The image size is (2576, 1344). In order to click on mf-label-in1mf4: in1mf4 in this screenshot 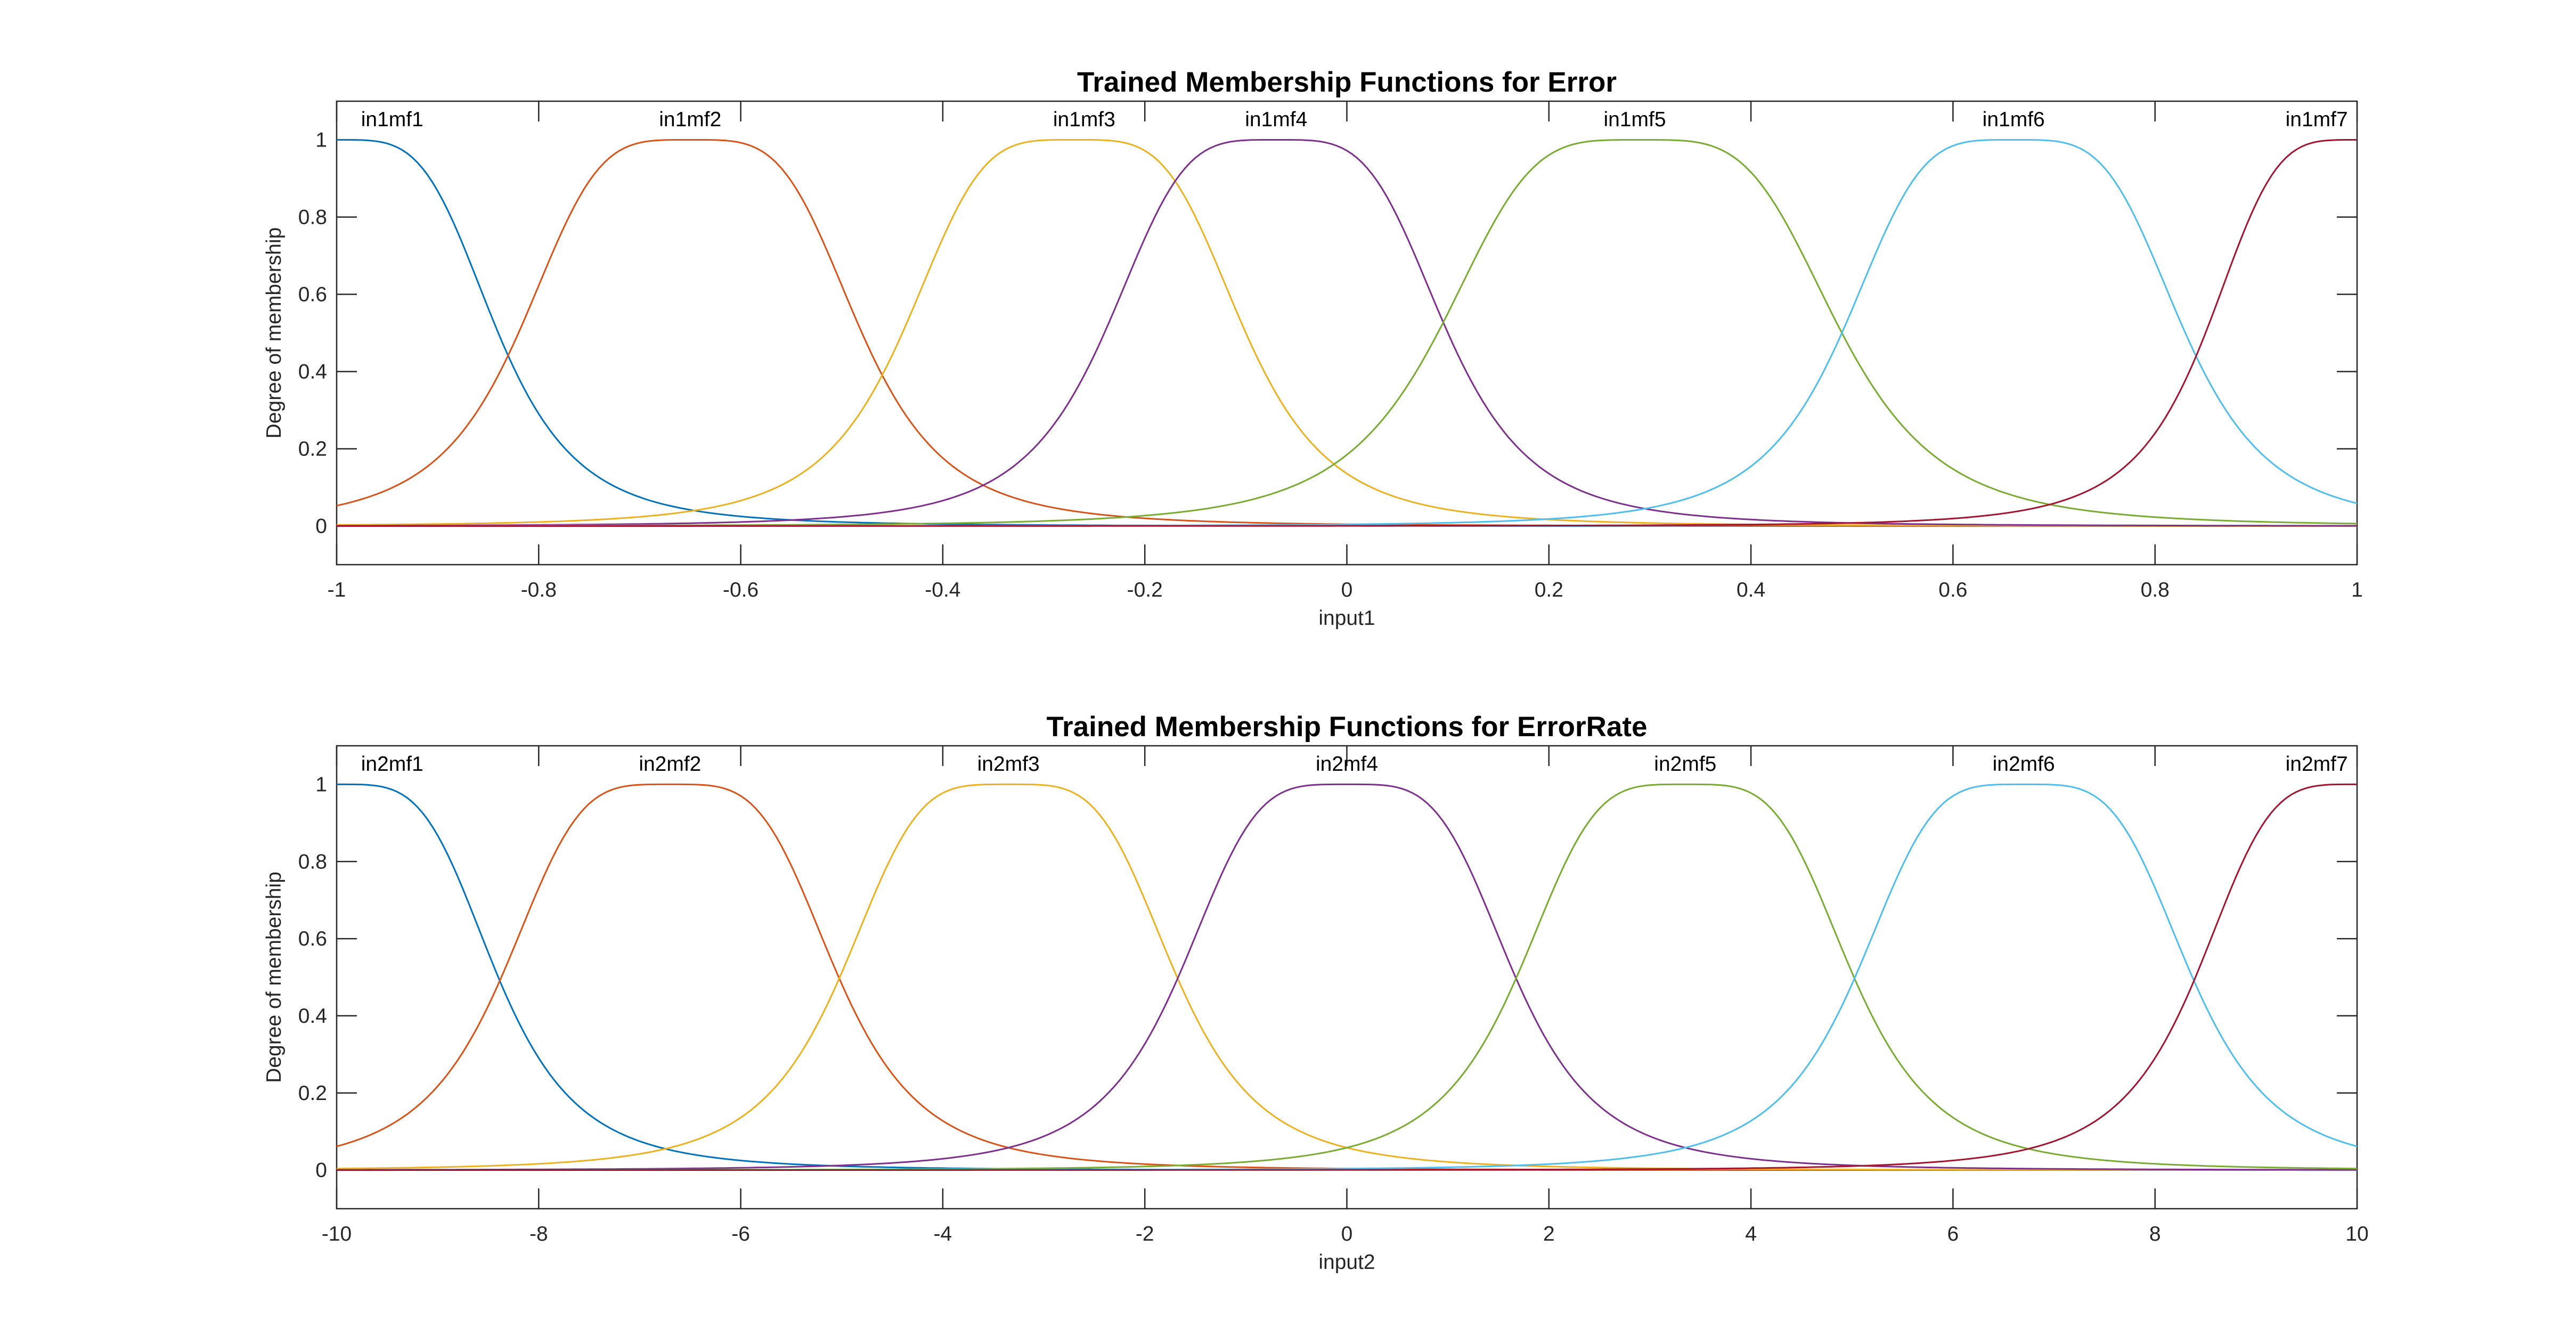, I will do `click(1276, 119)`.